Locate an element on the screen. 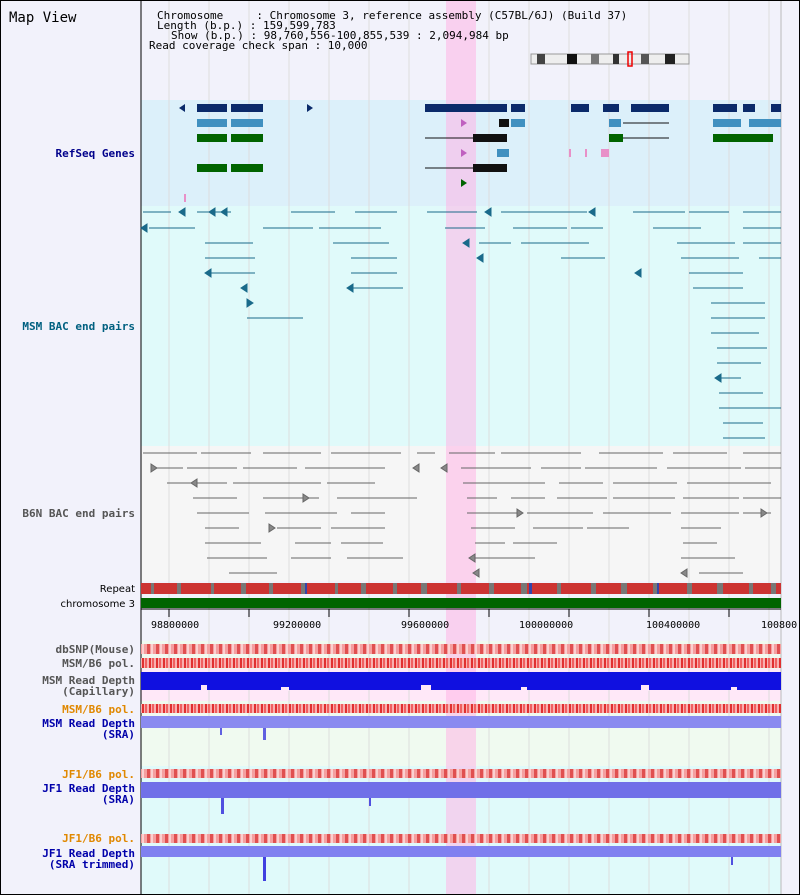 The width and height of the screenshot is (800, 895). msm-depth-cap-line2: (Capillary) is located at coordinates (98, 691).